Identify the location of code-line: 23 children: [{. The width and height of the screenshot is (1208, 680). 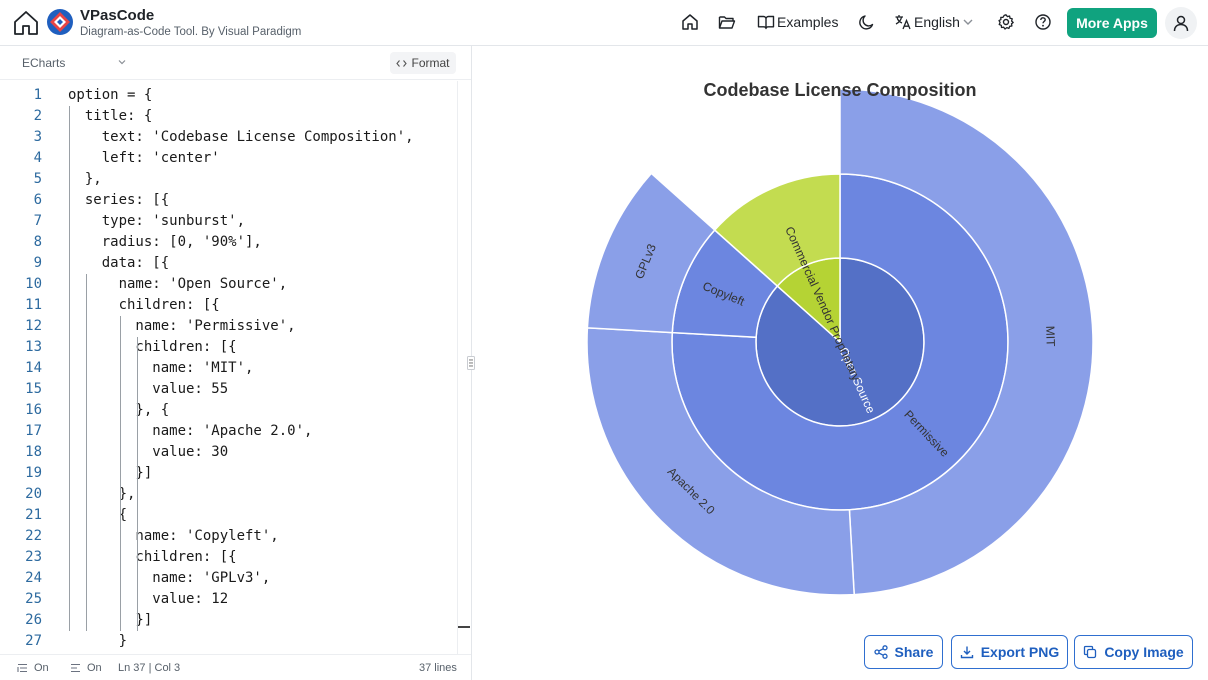
(229, 557).